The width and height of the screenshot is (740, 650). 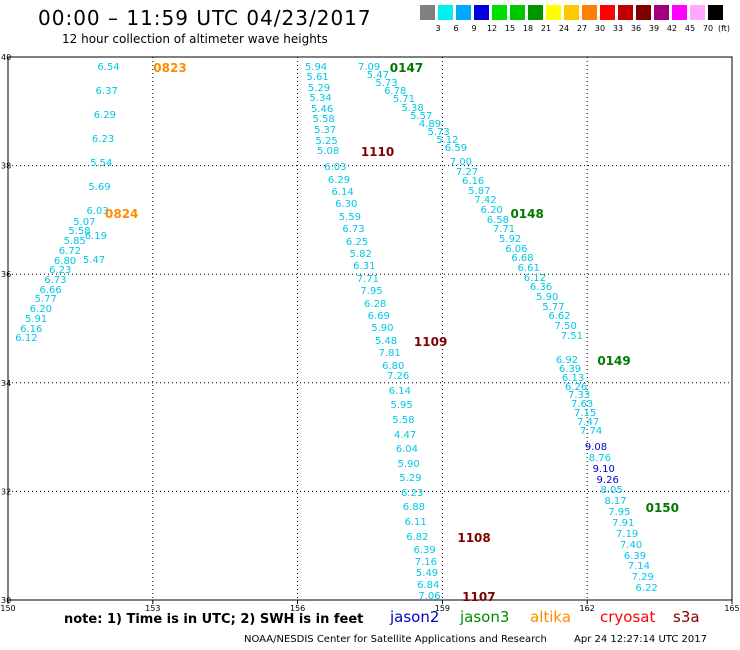 I want to click on wave-height-value: 6.28, so click(x=375, y=304).